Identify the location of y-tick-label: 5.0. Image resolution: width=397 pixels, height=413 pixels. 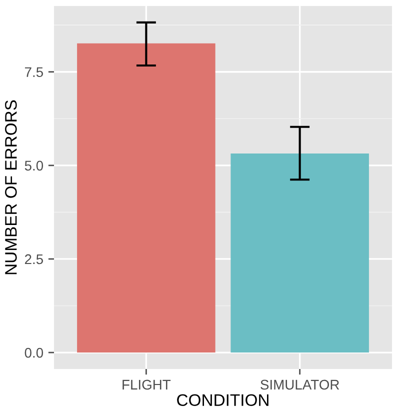
(34, 165).